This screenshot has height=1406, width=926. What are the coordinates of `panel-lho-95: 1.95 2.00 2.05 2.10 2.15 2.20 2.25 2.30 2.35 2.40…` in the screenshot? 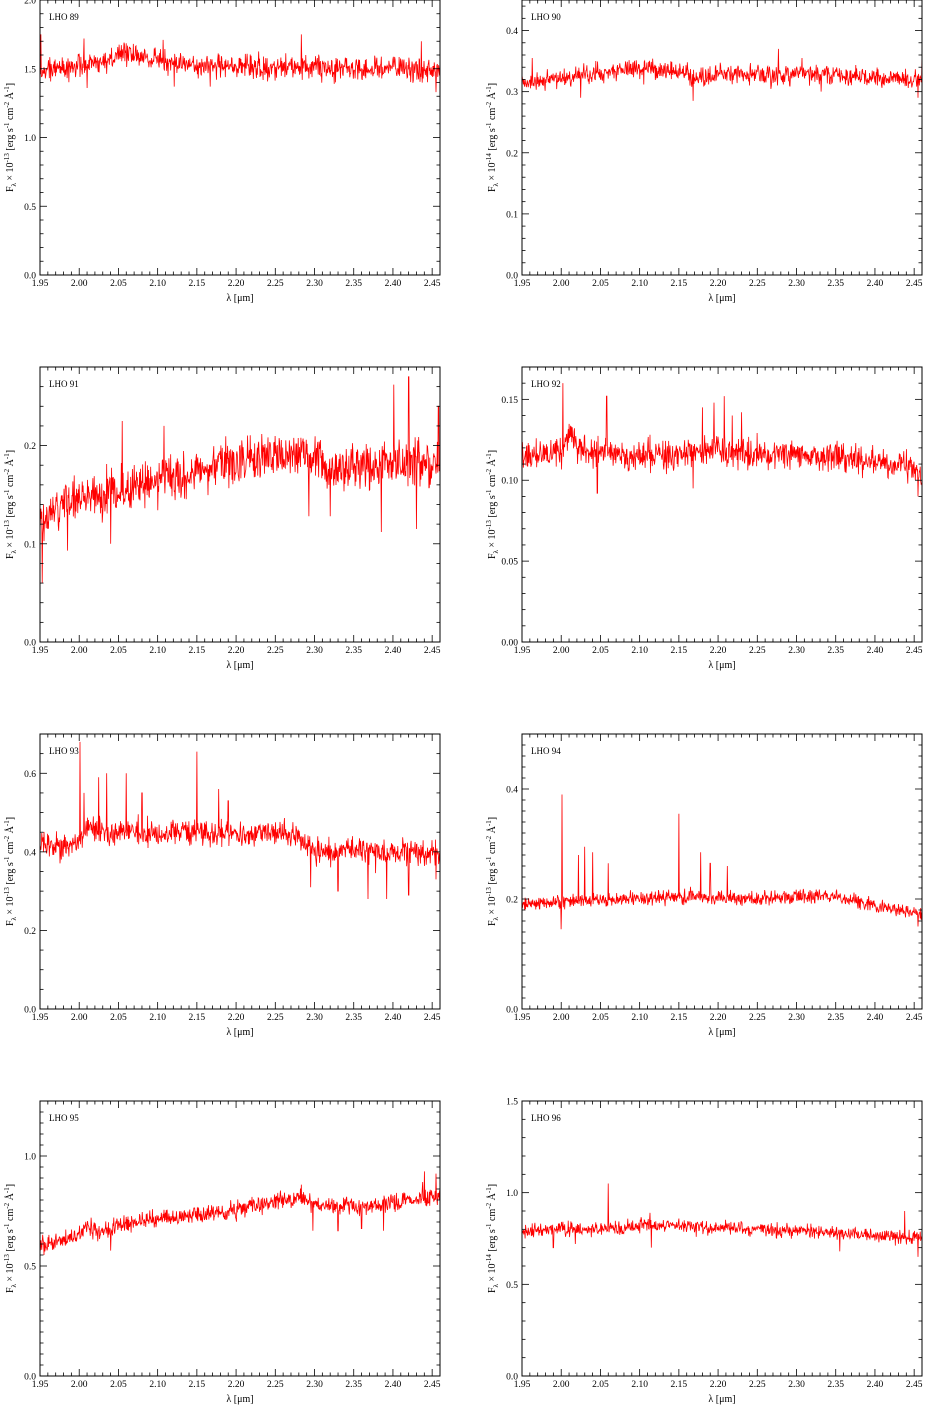 It's located at (222, 1252).